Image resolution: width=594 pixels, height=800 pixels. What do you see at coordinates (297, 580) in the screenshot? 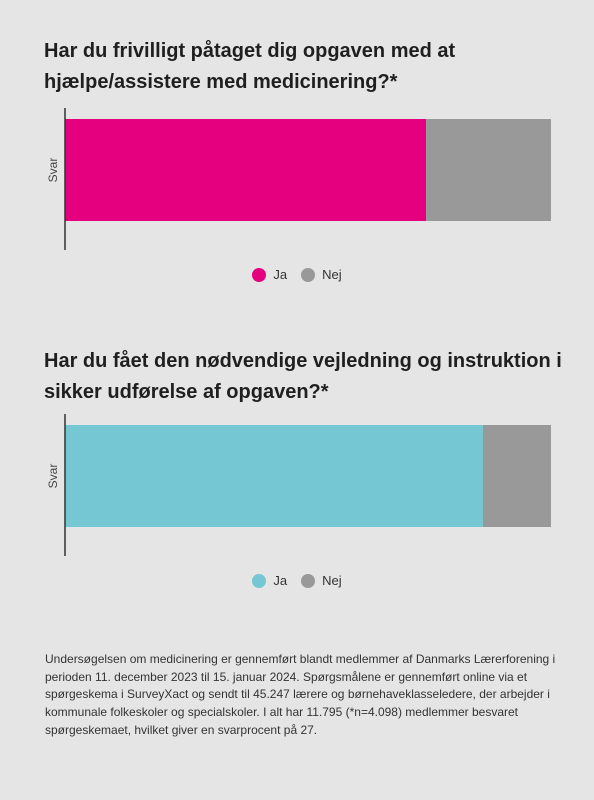
I see `chart-2-legend: Ja Nej` at bounding box center [297, 580].